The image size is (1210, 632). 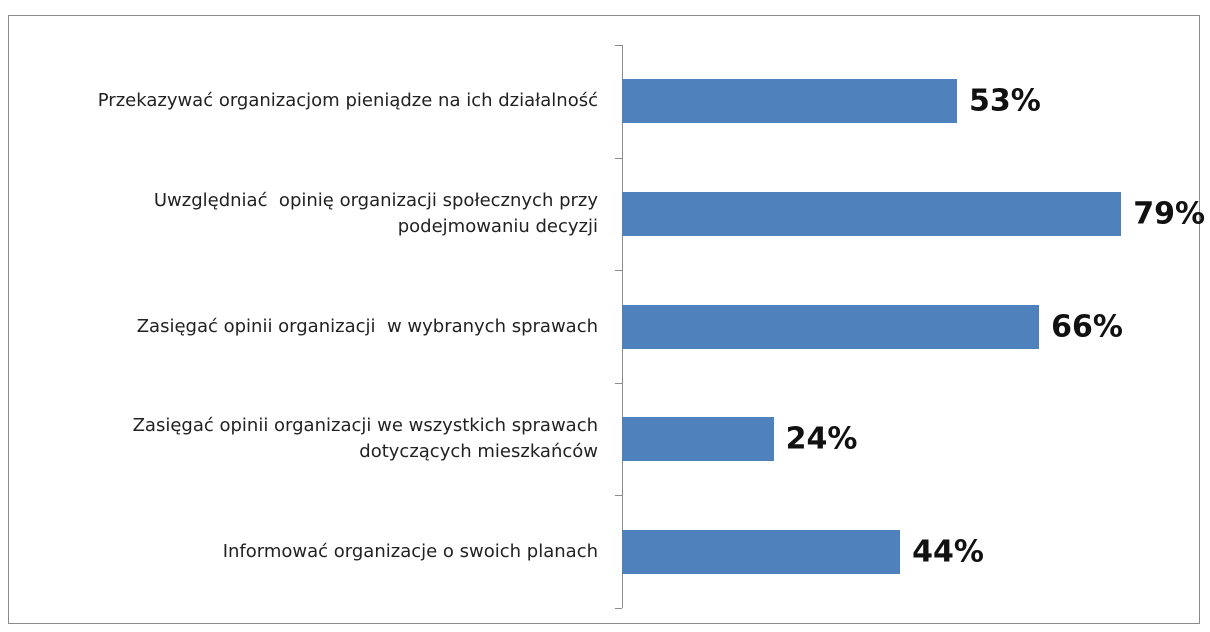 I want to click on value-label: 53%, so click(x=1004, y=101).